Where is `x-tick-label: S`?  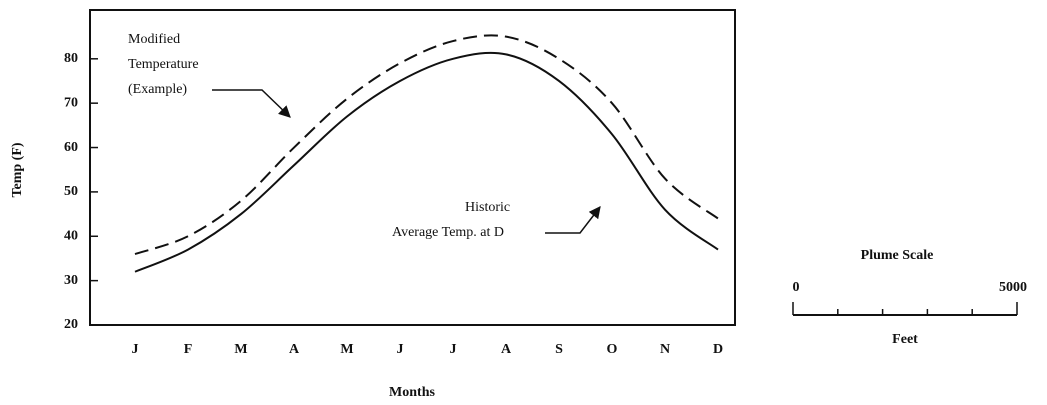 x-tick-label: S is located at coordinates (559, 349).